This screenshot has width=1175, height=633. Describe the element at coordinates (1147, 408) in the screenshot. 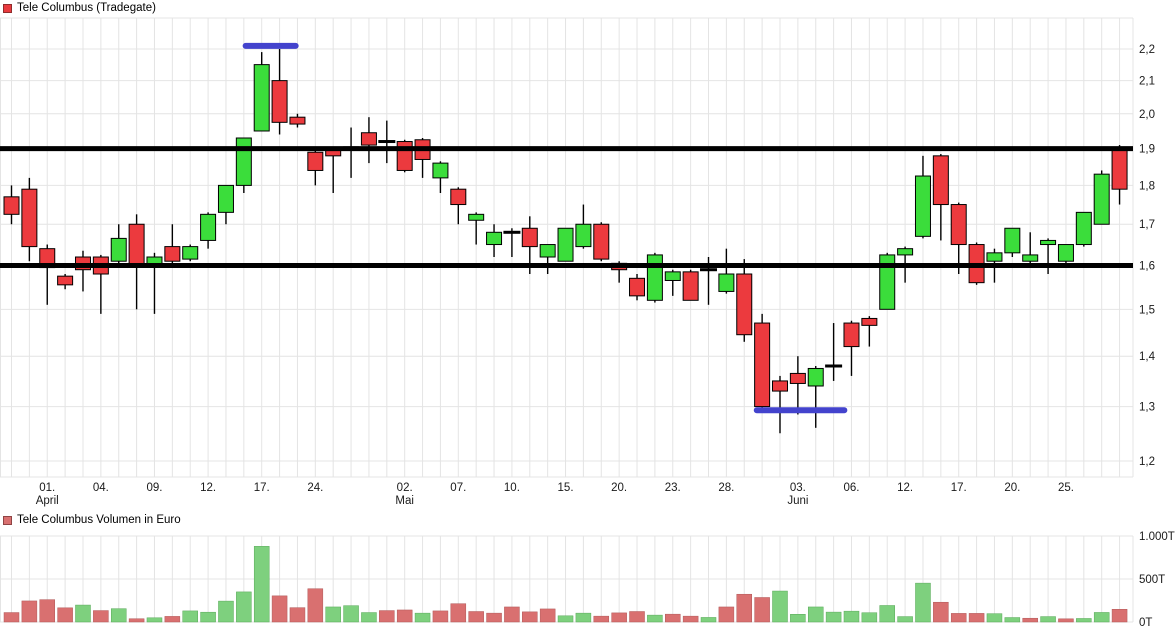

I see `y-axis-label: 1,3` at that location.